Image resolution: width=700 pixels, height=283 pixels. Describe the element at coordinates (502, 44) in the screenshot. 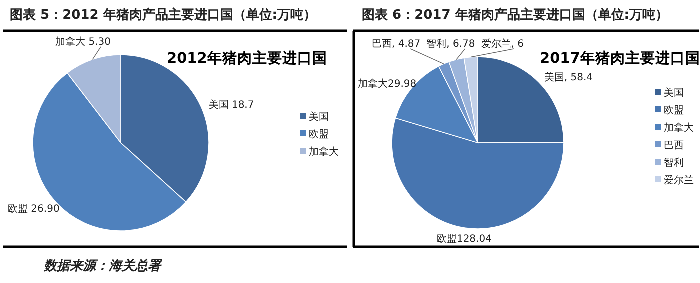

I see `data-label: 爱尔兰, 6` at that location.